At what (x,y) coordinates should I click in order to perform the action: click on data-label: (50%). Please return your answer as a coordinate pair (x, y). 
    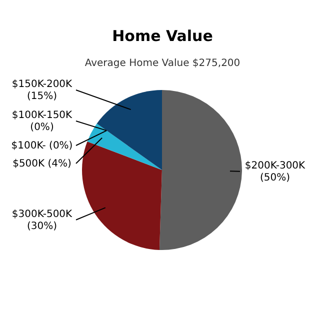
    Looking at the image, I should click on (275, 178).